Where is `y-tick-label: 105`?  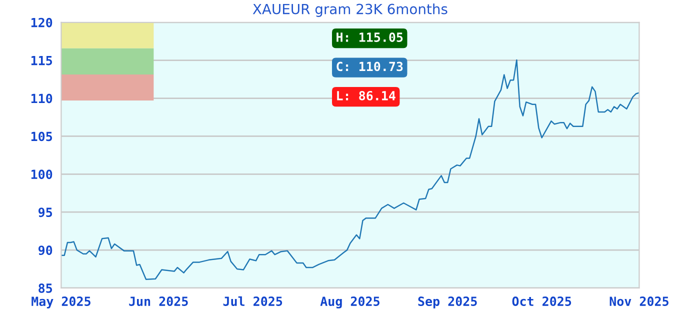 y-tick-label: 105 is located at coordinates (41, 137).